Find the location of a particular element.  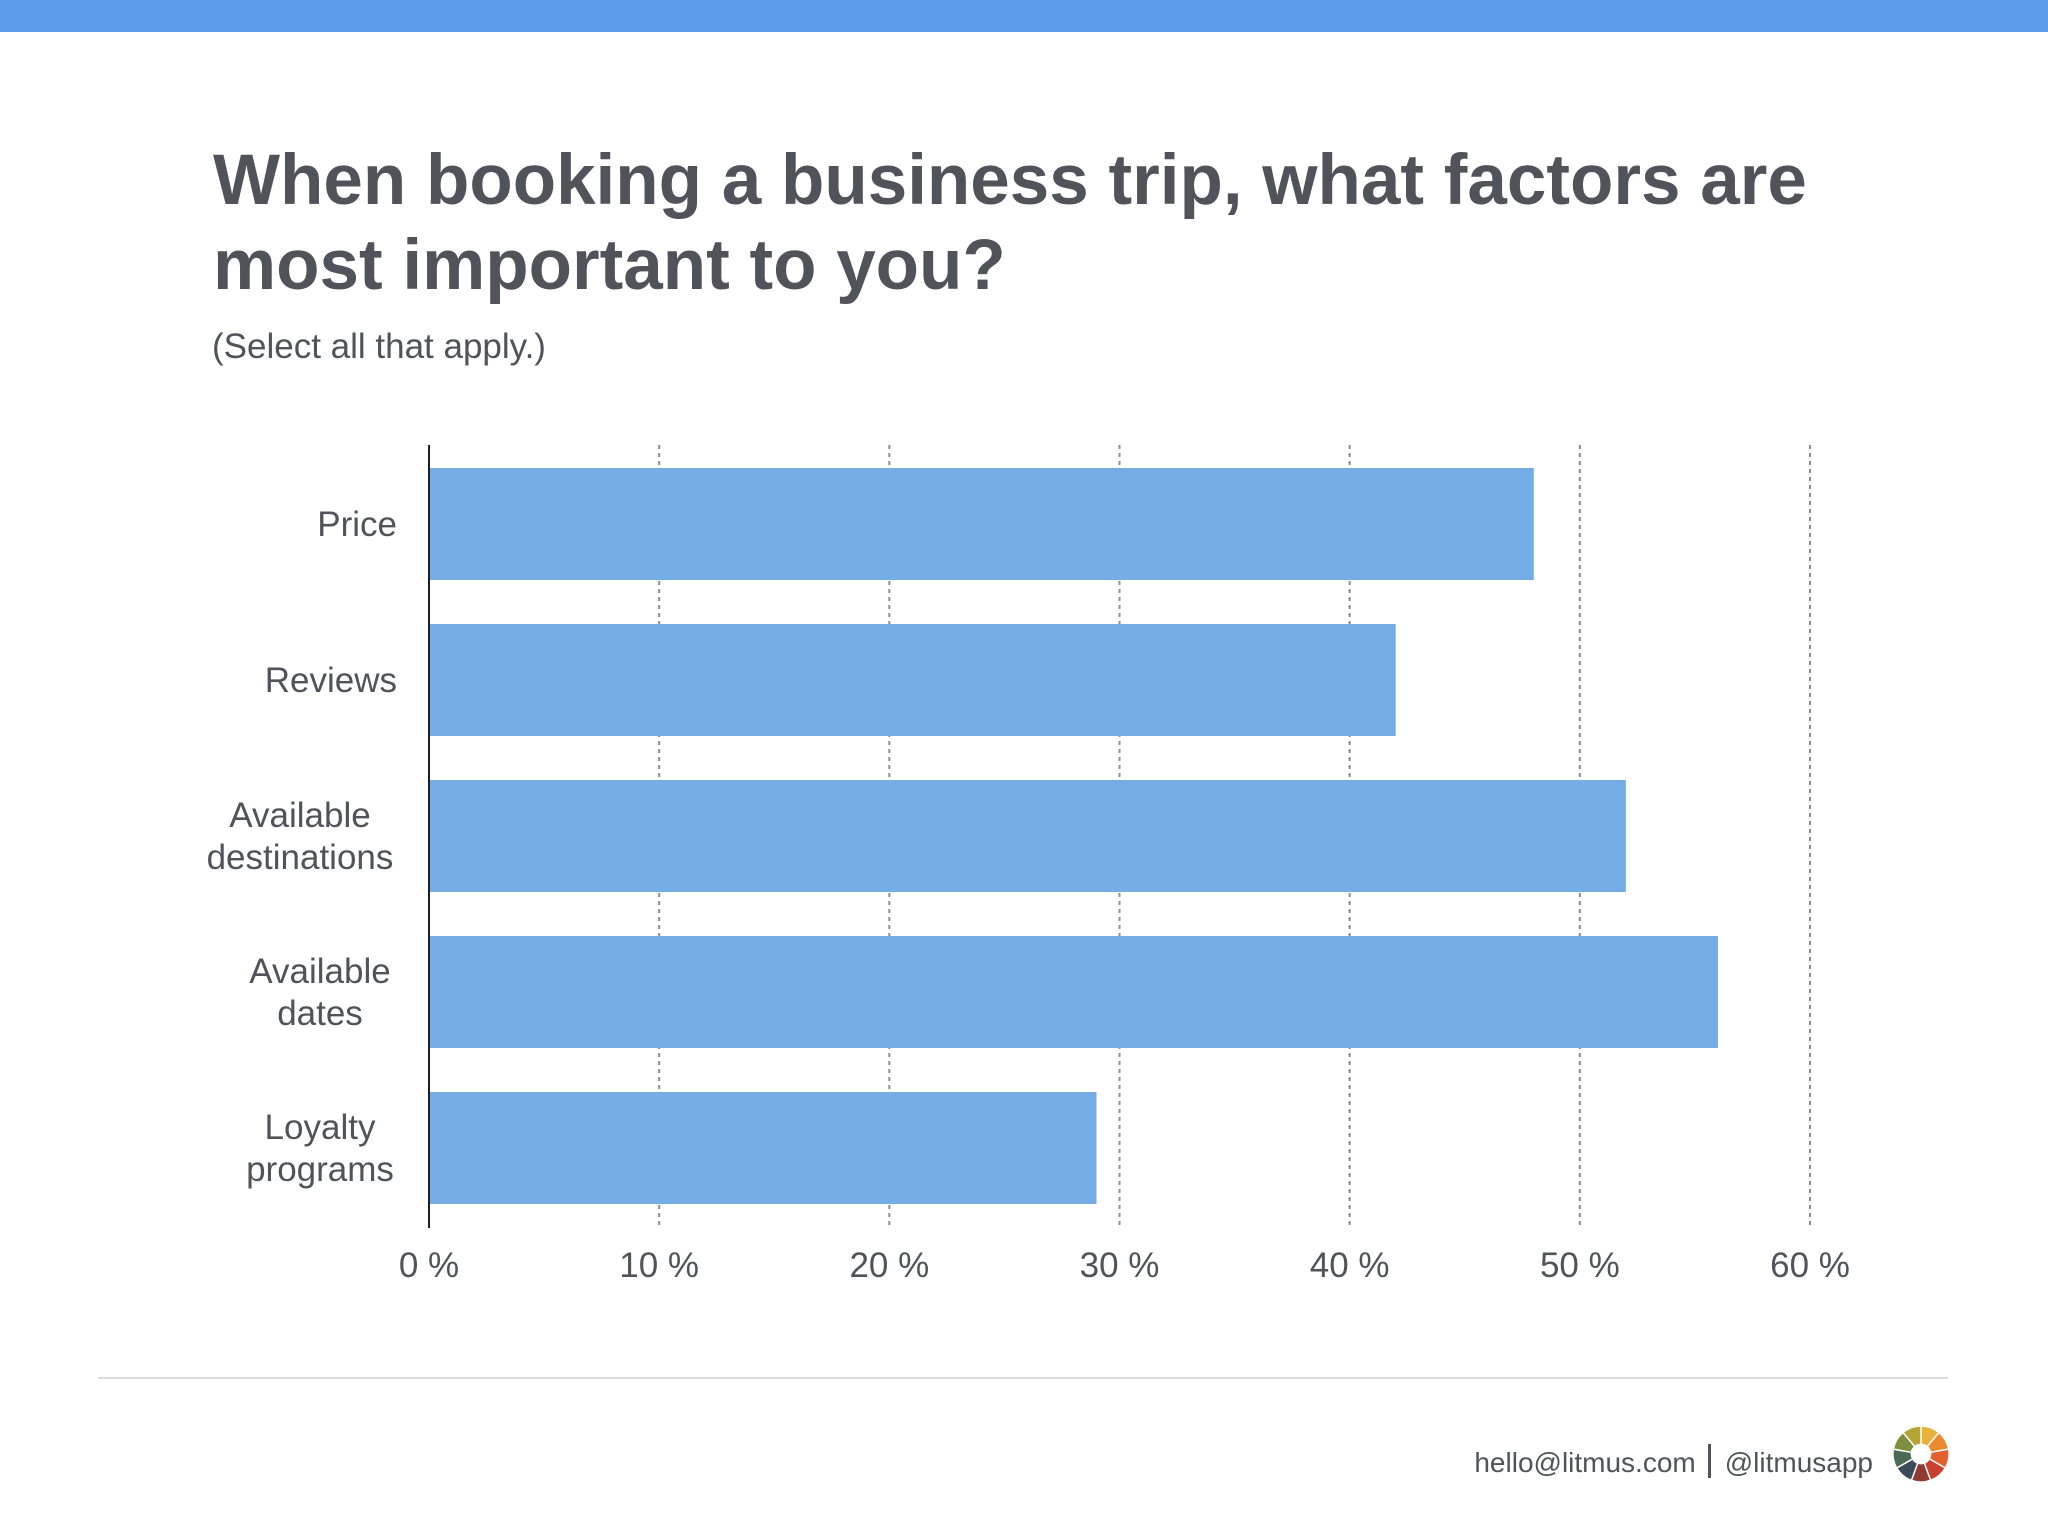

footer-handle: @litmusapp is located at coordinates (1798, 1462).